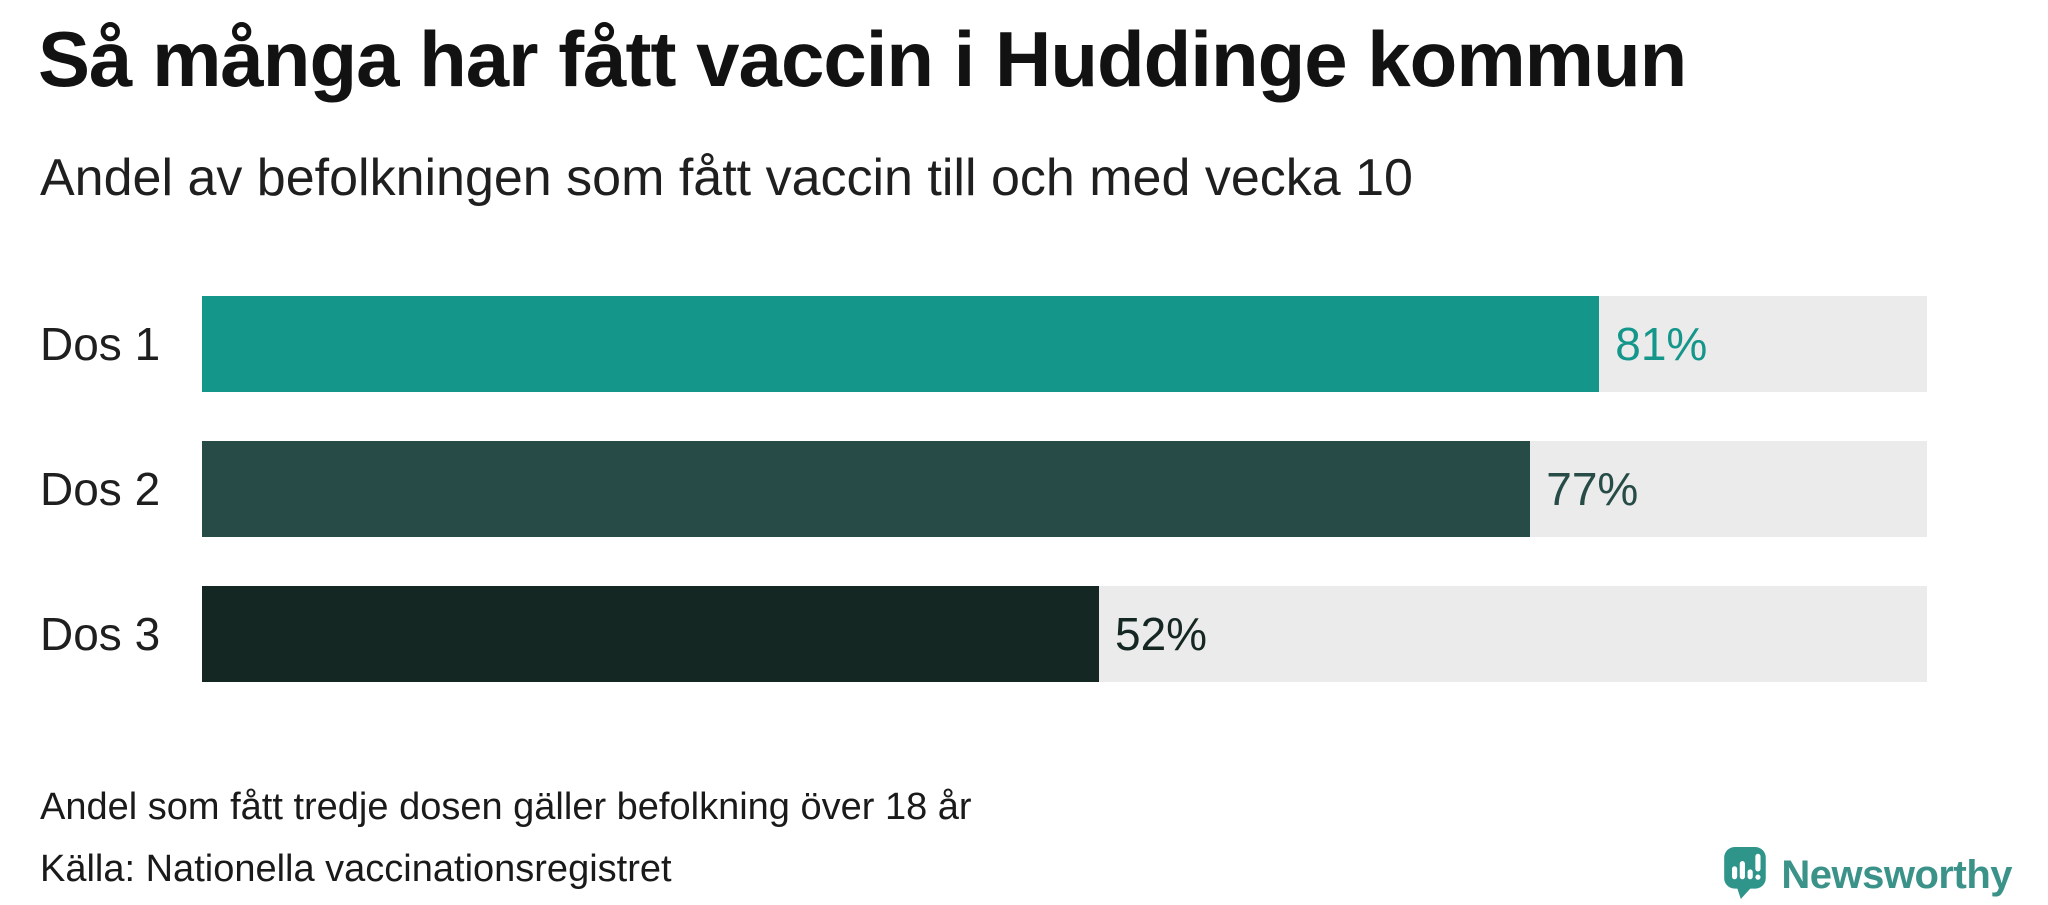  I want to click on bar-track: 52%, so click(1064, 634).